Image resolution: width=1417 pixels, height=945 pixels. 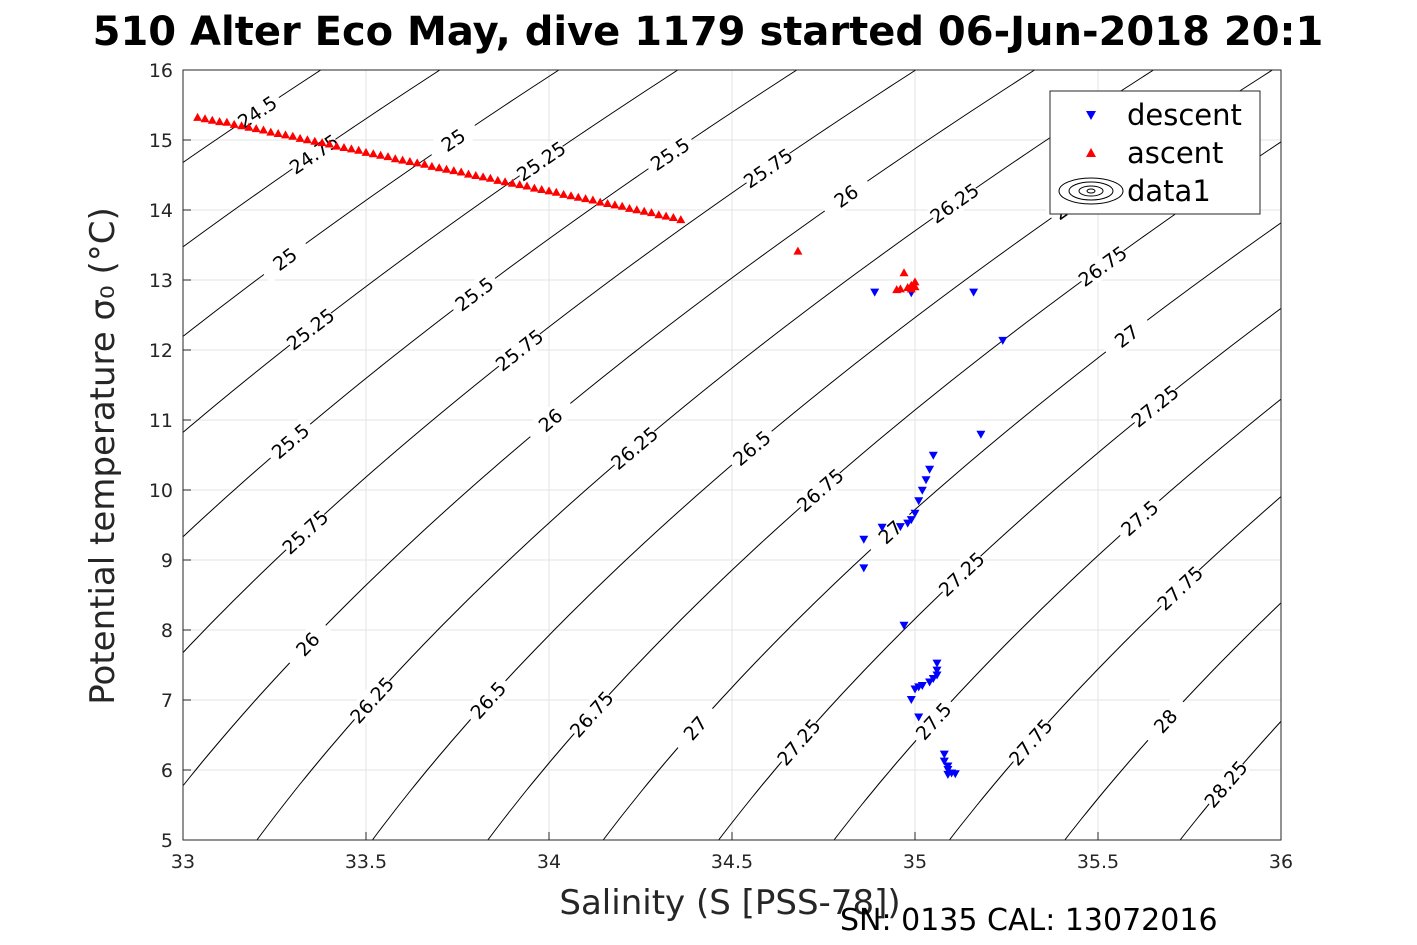 I want to click on x-tick-label: 33, so click(x=183, y=862).